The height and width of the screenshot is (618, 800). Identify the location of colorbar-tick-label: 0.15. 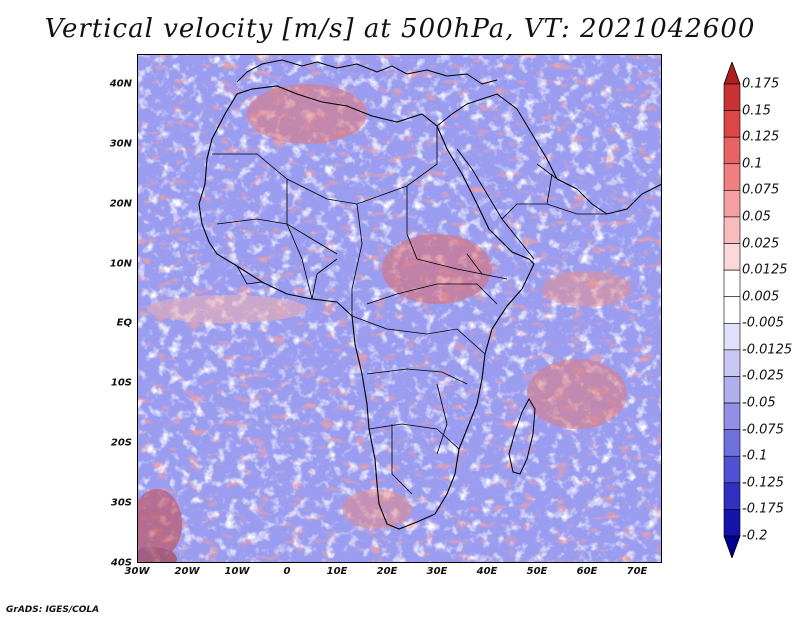
(756, 111).